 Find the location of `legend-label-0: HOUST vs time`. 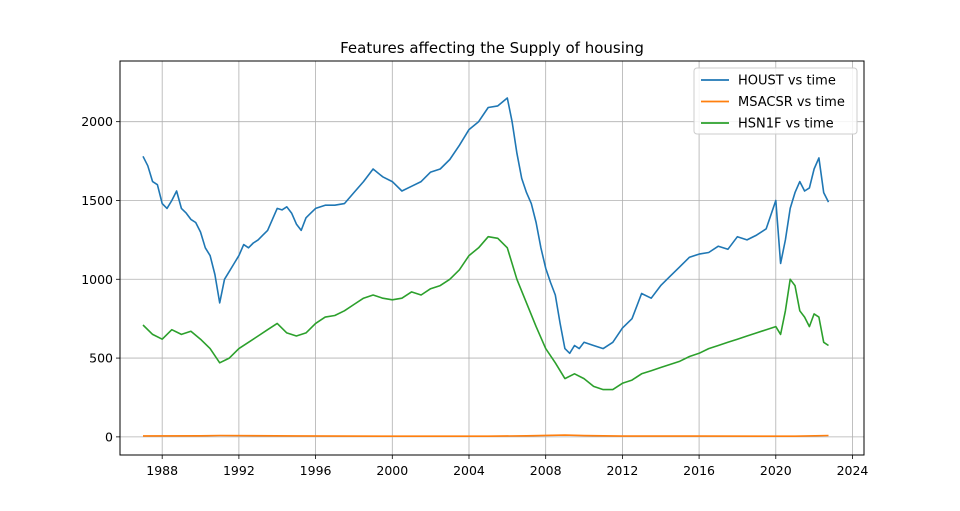

legend-label-0: HOUST vs time is located at coordinates (787, 81).